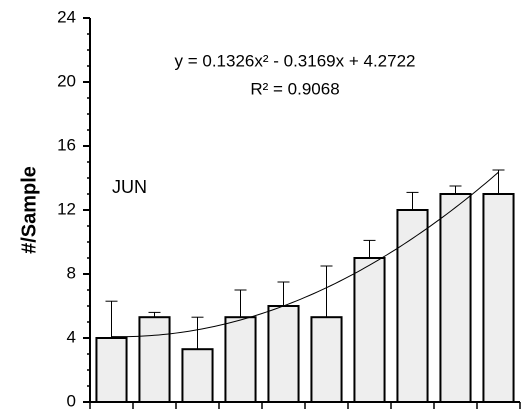 This screenshot has height=415, width=525. Describe the element at coordinates (71, 272) in the screenshot. I see `y-tick-label: 8` at that location.